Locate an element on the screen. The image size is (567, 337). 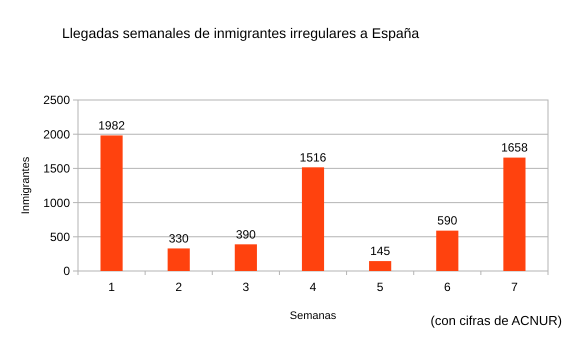
data-label: 1658 is located at coordinates (514, 147).